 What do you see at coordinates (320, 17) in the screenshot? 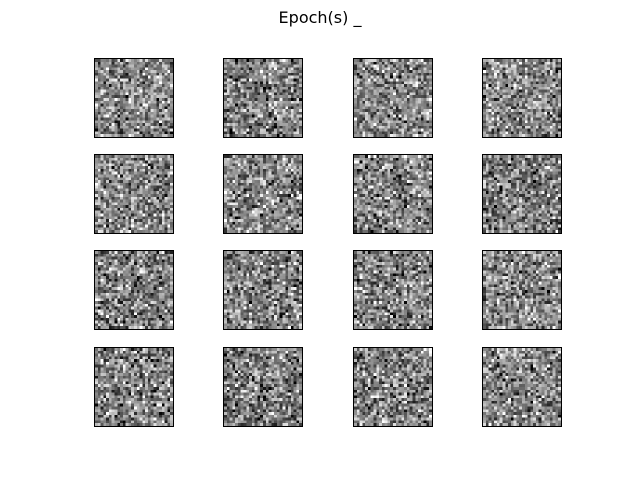
I see `figure-title: Epoch(s) _` at bounding box center [320, 17].